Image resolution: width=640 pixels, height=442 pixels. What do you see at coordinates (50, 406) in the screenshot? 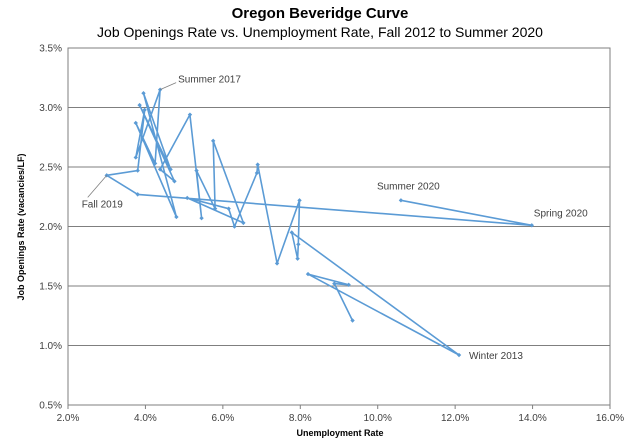
I see `y-tick-label: 0.5%` at bounding box center [50, 406].